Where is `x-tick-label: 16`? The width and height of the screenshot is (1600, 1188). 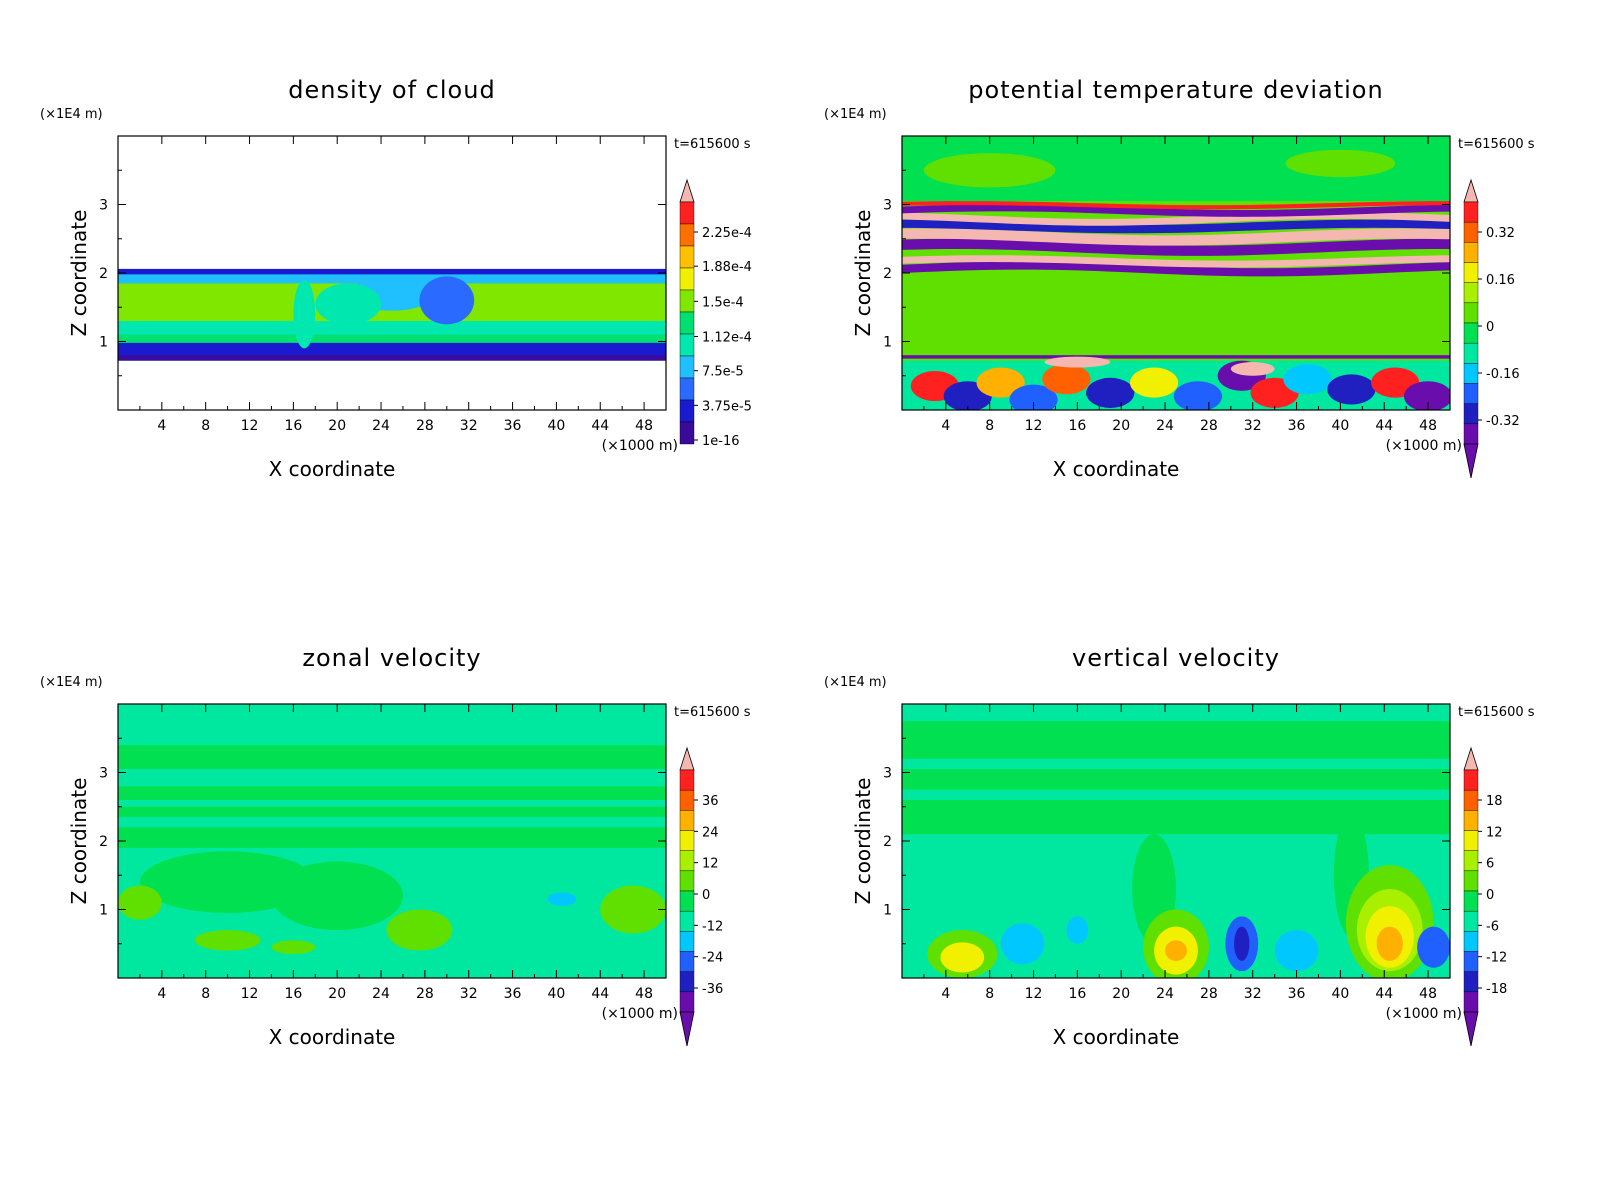
x-tick-label: 16 is located at coordinates (1077, 994).